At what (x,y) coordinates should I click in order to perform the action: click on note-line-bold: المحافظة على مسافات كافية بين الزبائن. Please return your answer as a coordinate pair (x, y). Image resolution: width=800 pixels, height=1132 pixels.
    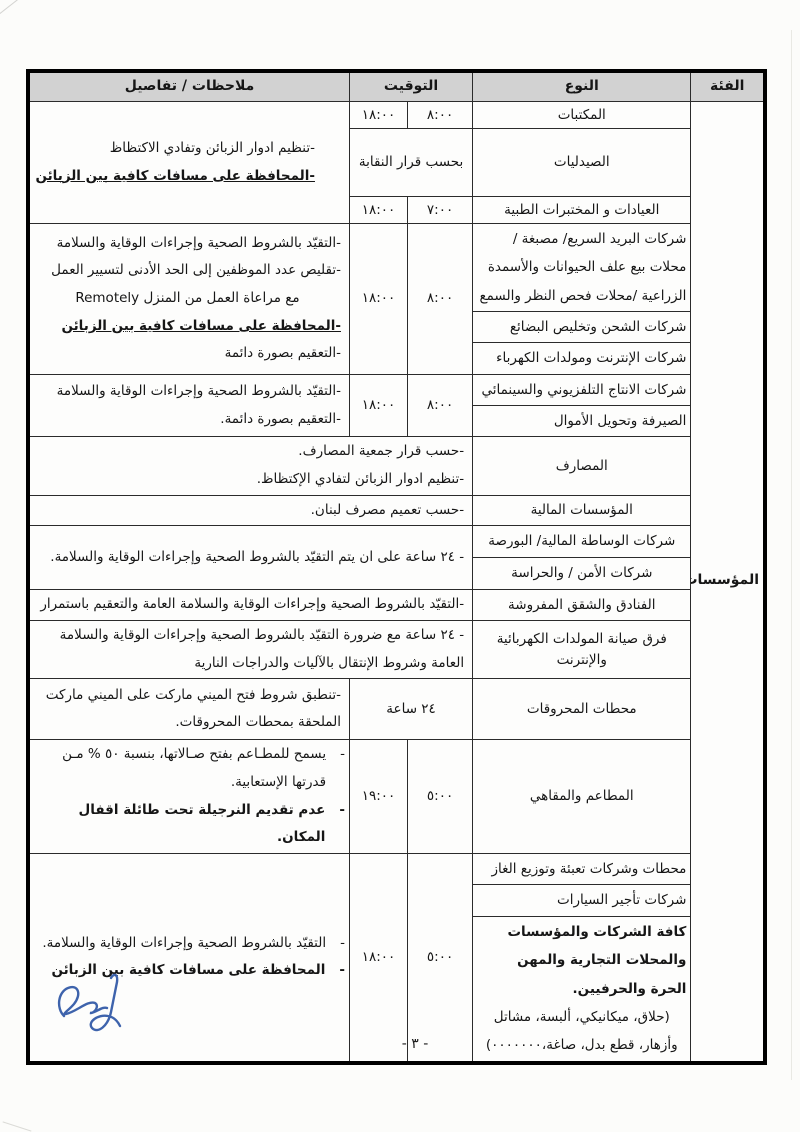
    Looking at the image, I should click on (188, 970).